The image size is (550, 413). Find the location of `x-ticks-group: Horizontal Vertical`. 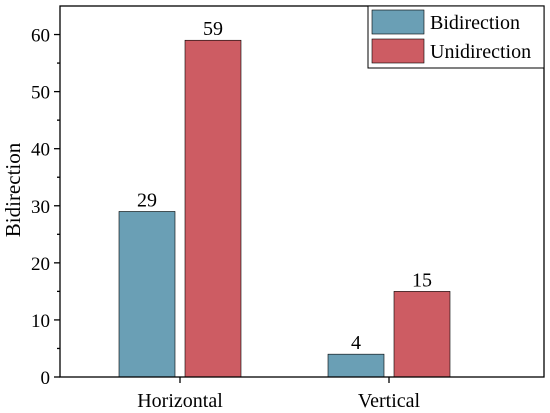

x-ticks-group: Horizontal Vertical is located at coordinates (279, 394).